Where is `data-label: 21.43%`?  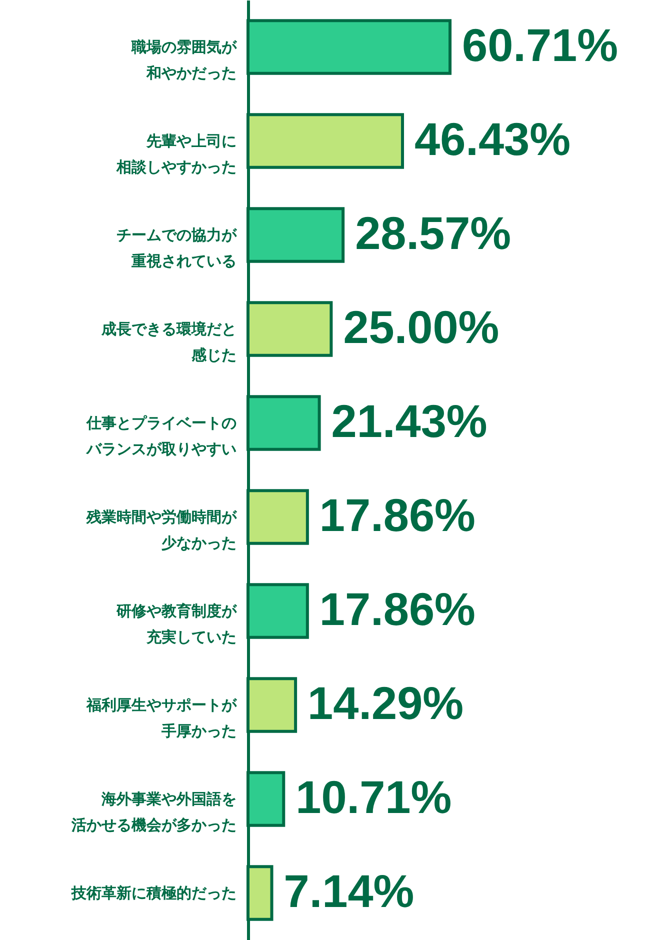 data-label: 21.43% is located at coordinates (409, 421).